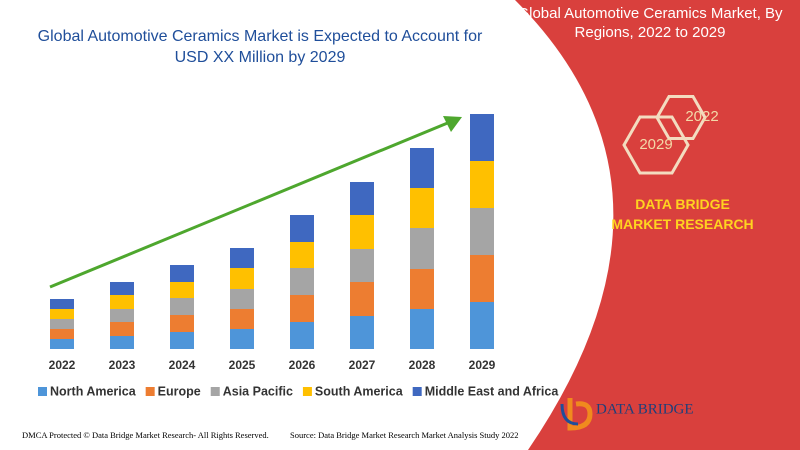 The width and height of the screenshot is (800, 450). What do you see at coordinates (122, 365) in the screenshot?
I see `x-tick-label: 2023` at bounding box center [122, 365].